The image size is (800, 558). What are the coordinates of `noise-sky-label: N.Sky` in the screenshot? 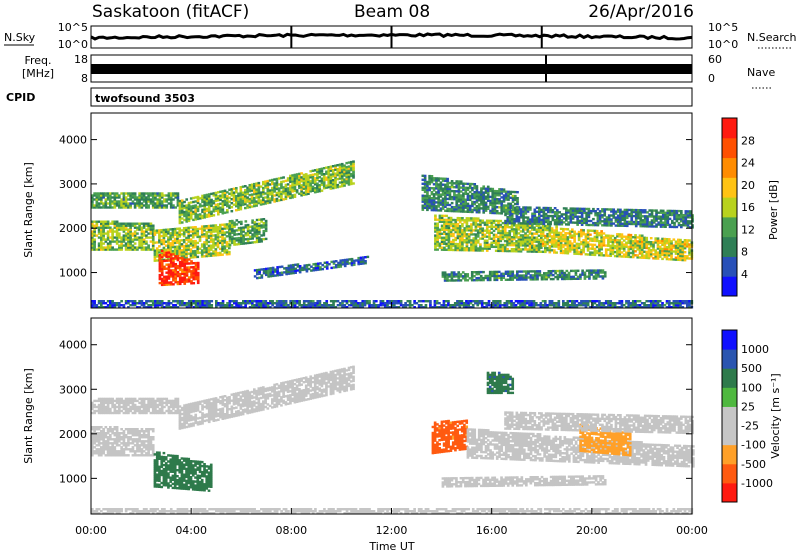 It's located at (20, 37).